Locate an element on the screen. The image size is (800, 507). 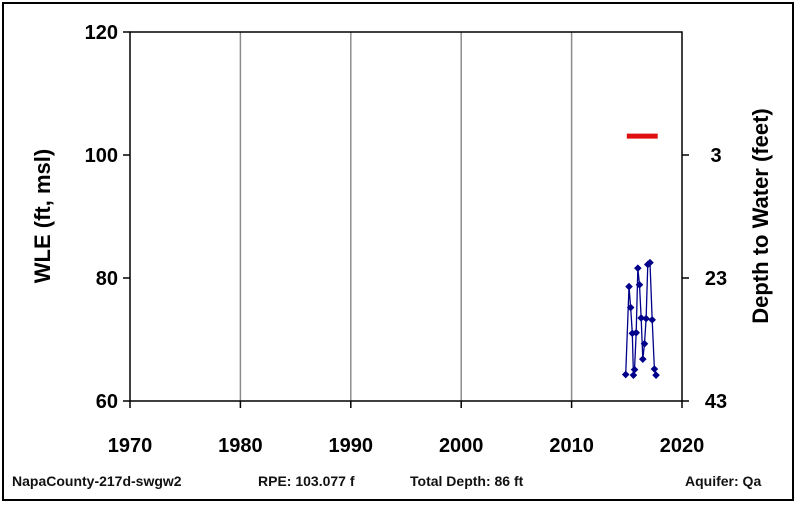
aquifer: Aquifer: Qa is located at coordinates (723, 481).